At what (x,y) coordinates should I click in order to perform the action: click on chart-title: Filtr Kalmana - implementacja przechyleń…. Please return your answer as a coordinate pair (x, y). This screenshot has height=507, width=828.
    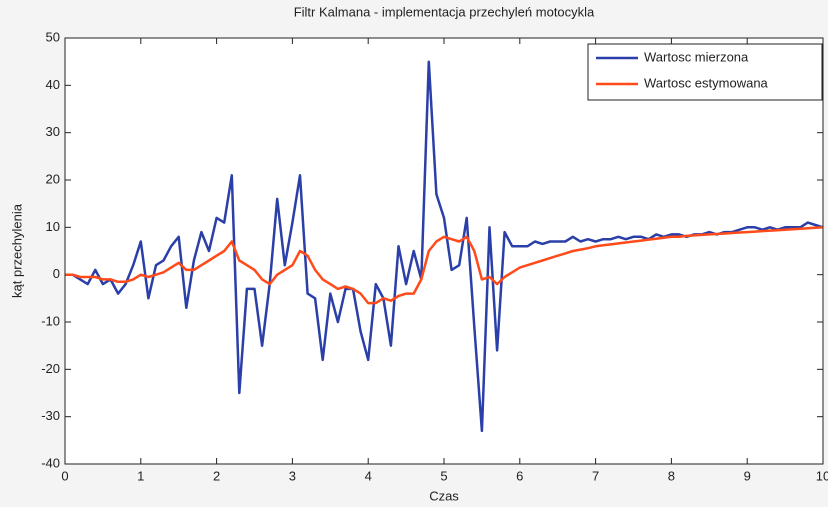
    Looking at the image, I should click on (444, 11).